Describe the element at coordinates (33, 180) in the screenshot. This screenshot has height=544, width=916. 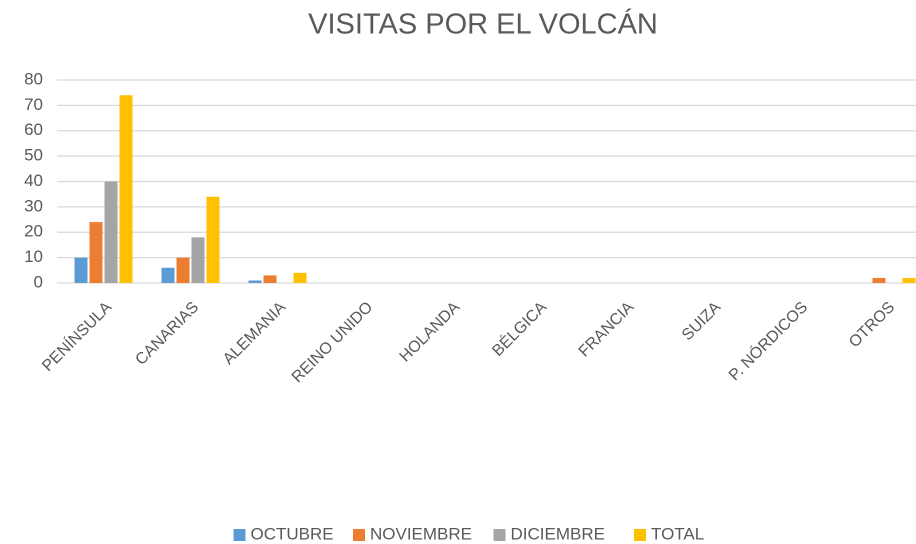
I see `y-tick-label: 40` at that location.